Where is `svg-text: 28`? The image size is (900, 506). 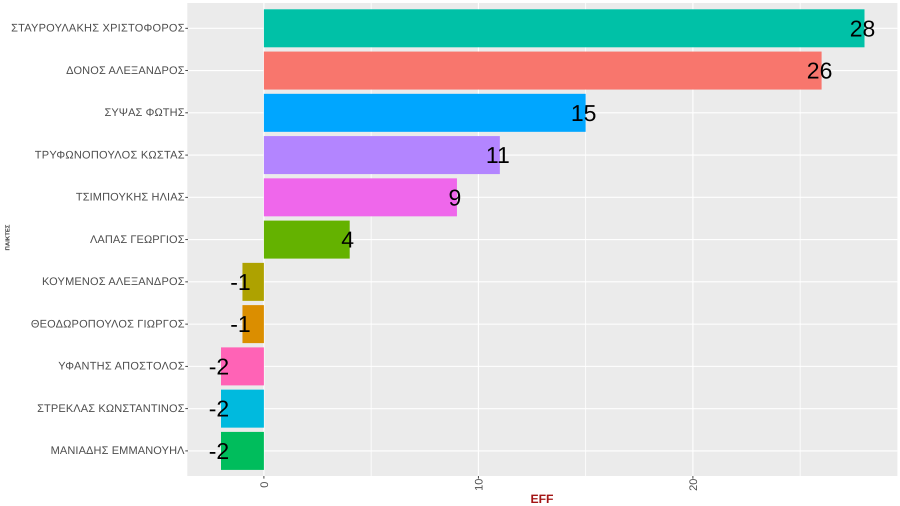 svg-text: 28 is located at coordinates (863, 28).